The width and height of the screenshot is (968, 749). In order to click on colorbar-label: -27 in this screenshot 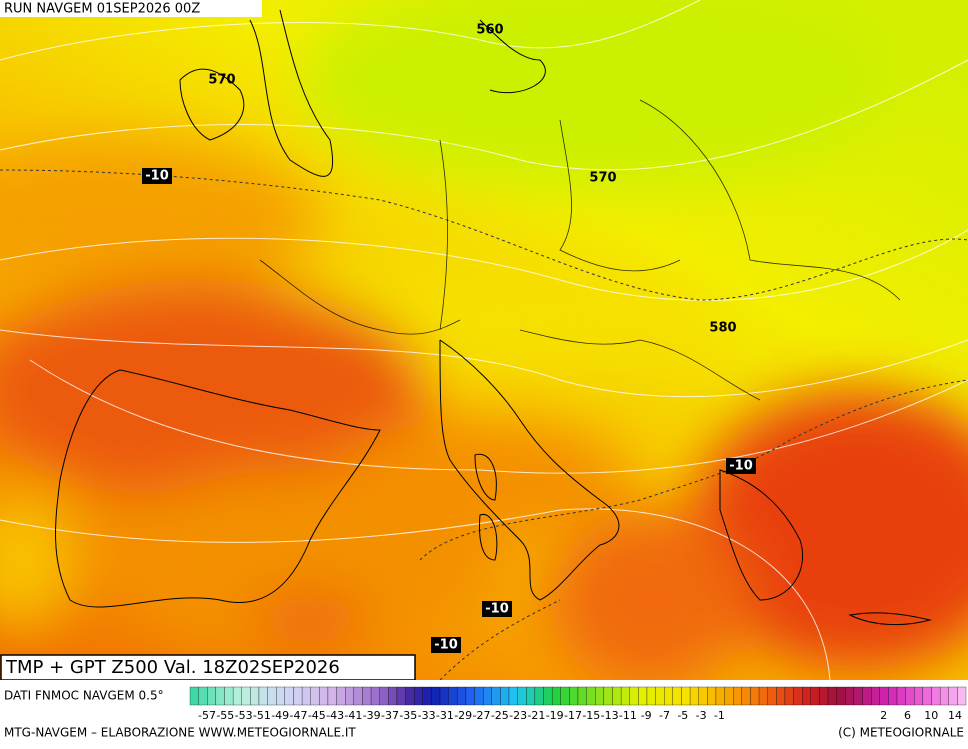, I will do `click(482, 715)`.